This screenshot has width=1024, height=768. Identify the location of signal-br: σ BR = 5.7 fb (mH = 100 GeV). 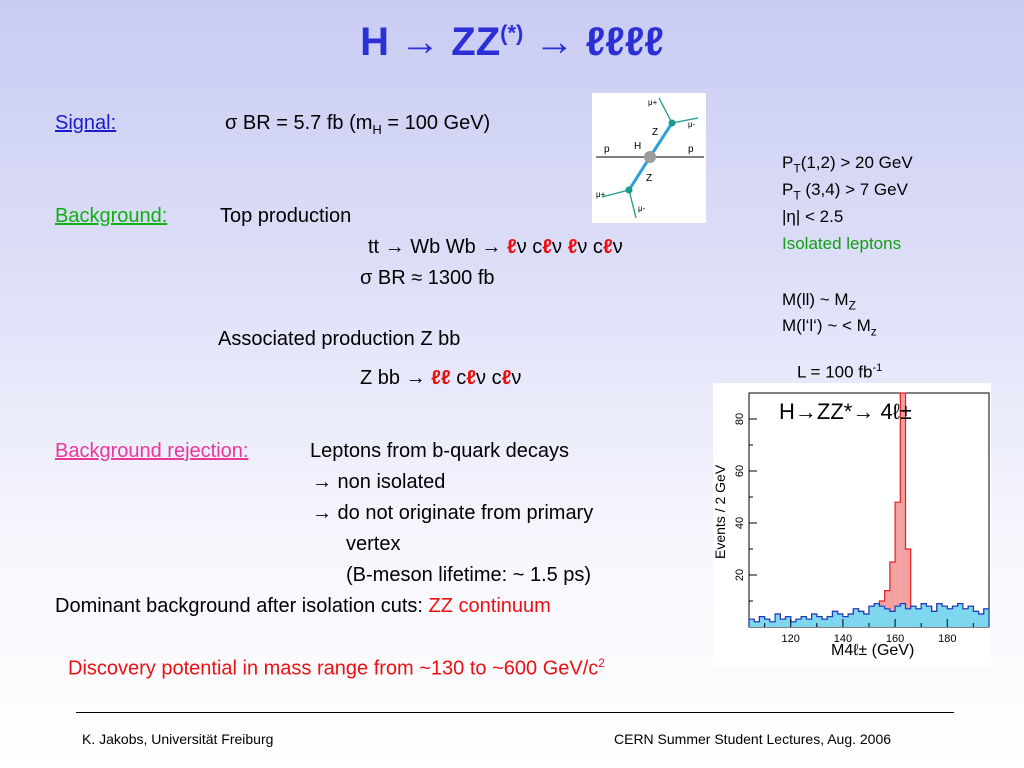
(358, 124).